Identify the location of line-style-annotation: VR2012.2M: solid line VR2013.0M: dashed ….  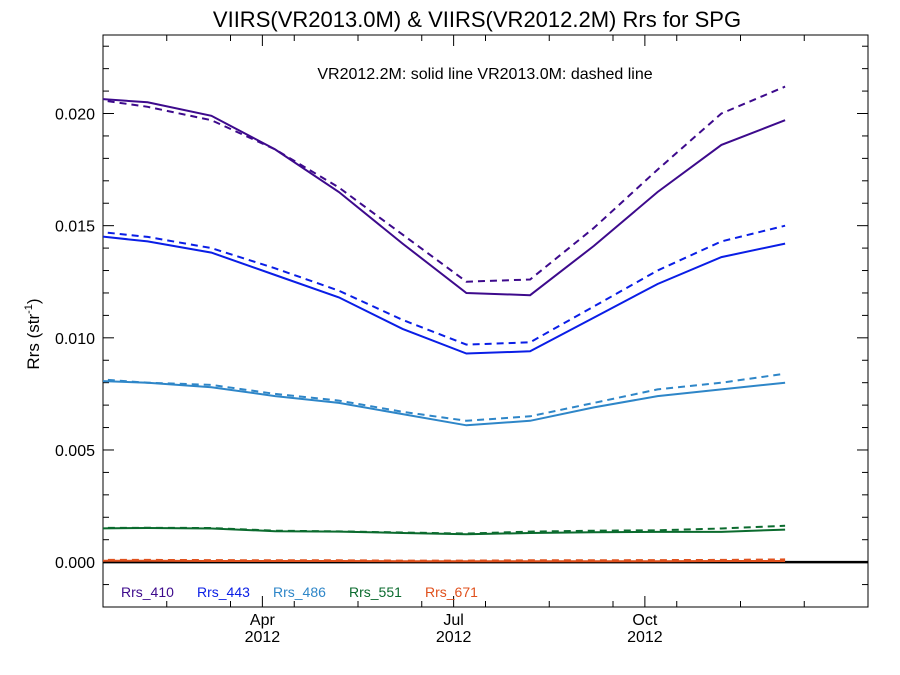
(484, 74).